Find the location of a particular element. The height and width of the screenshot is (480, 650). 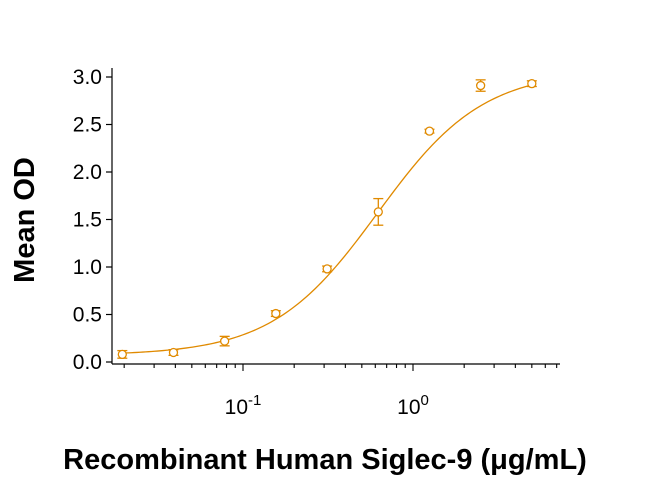

y-tick-label: 1.0 is located at coordinates (87, 267).